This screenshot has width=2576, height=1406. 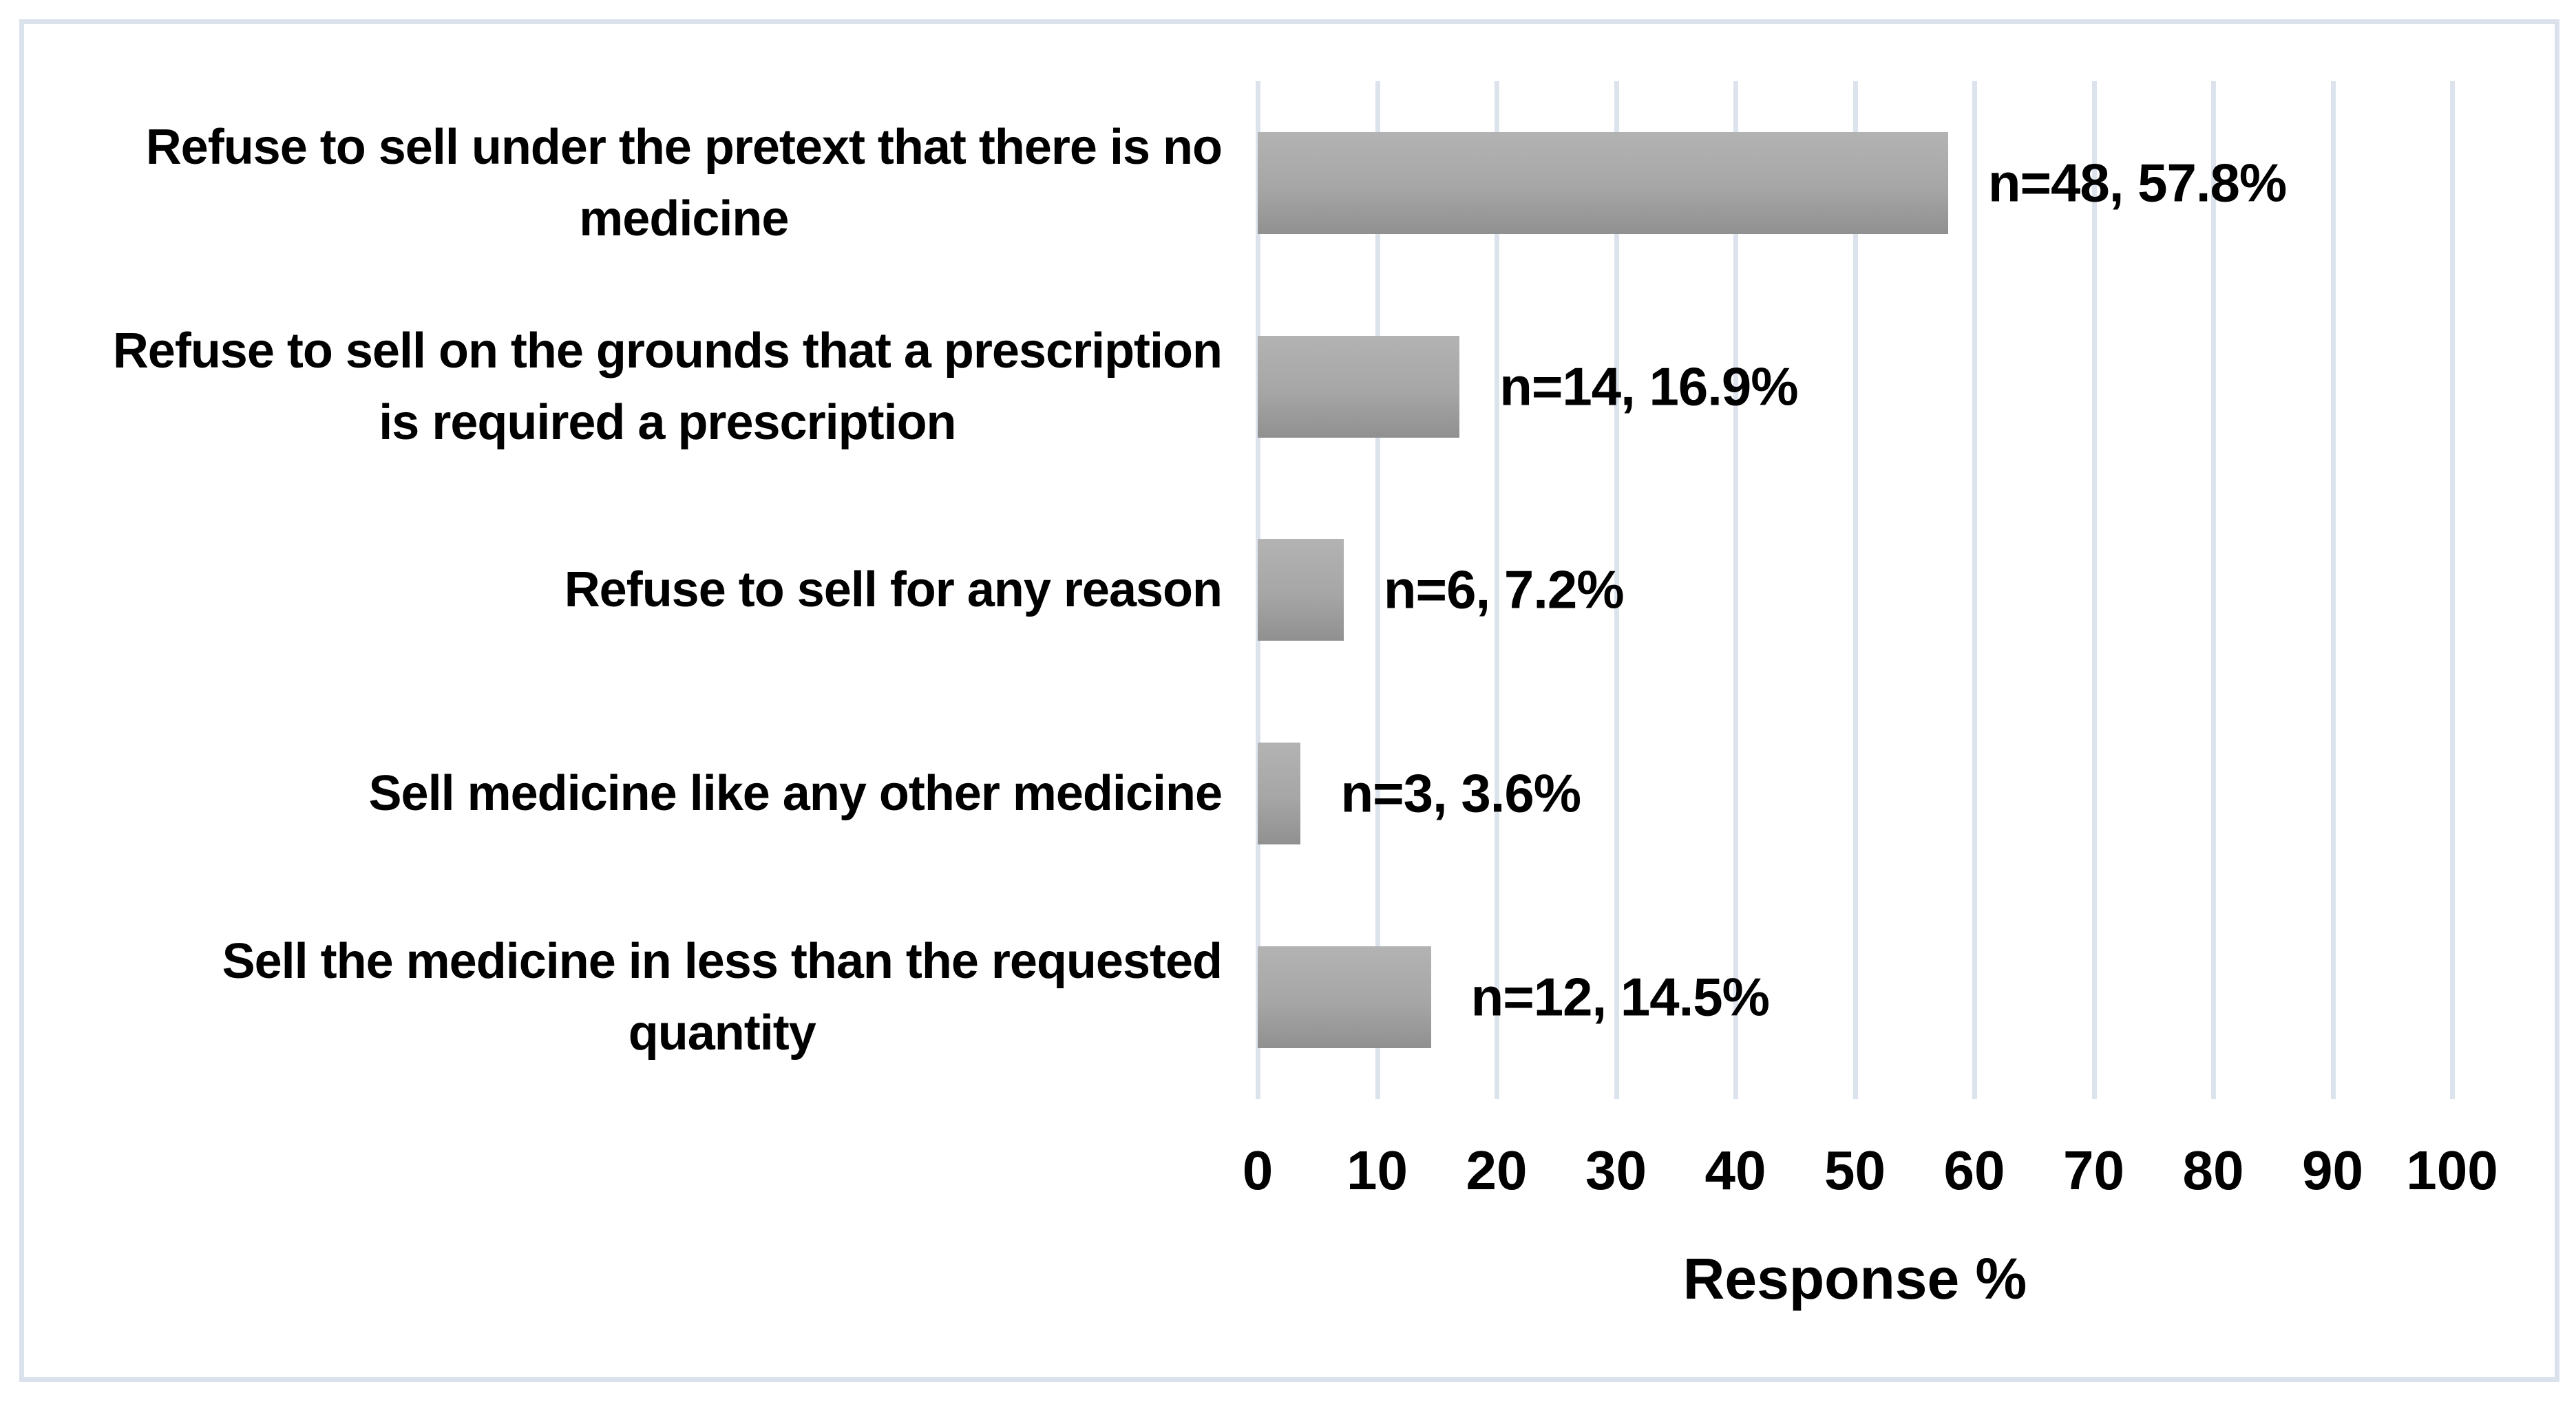 I want to click on bar-data-label: n=48, 57.8%, so click(x=2137, y=182).